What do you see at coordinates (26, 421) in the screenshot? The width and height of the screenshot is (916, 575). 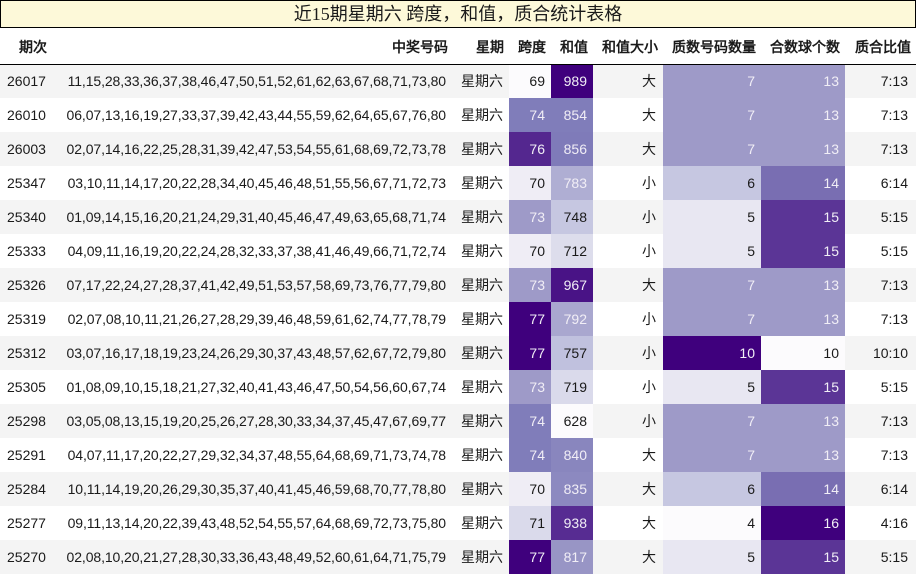 I see `cell-issue: 25298` at bounding box center [26, 421].